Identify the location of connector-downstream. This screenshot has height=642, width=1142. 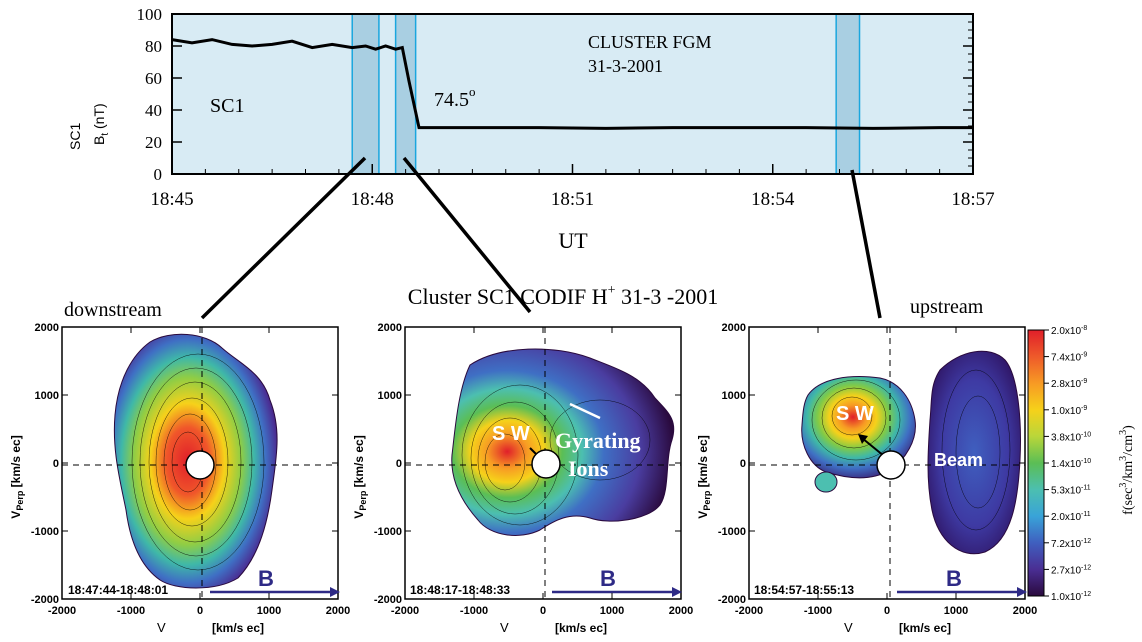
(283, 238).